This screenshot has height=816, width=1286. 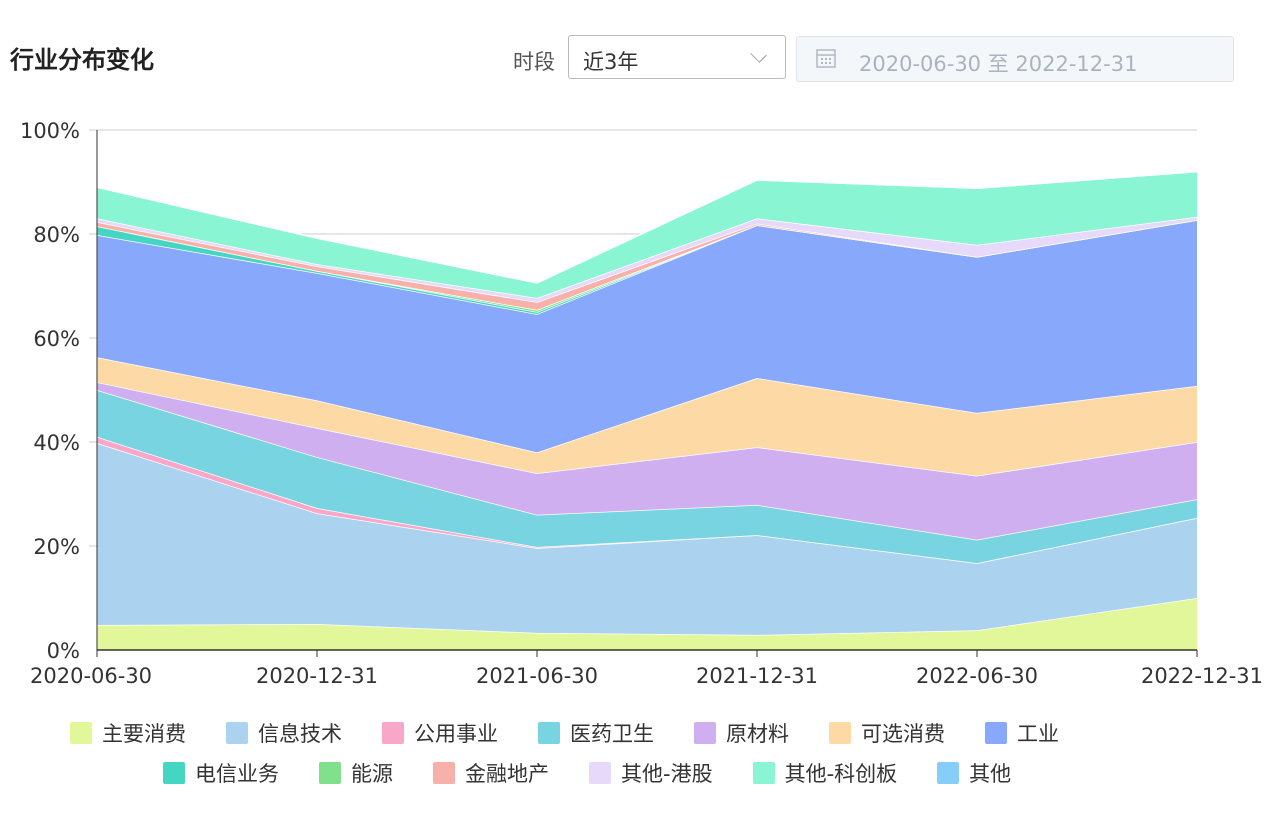 I want to click on area-可选消费, so click(x=647, y=416).